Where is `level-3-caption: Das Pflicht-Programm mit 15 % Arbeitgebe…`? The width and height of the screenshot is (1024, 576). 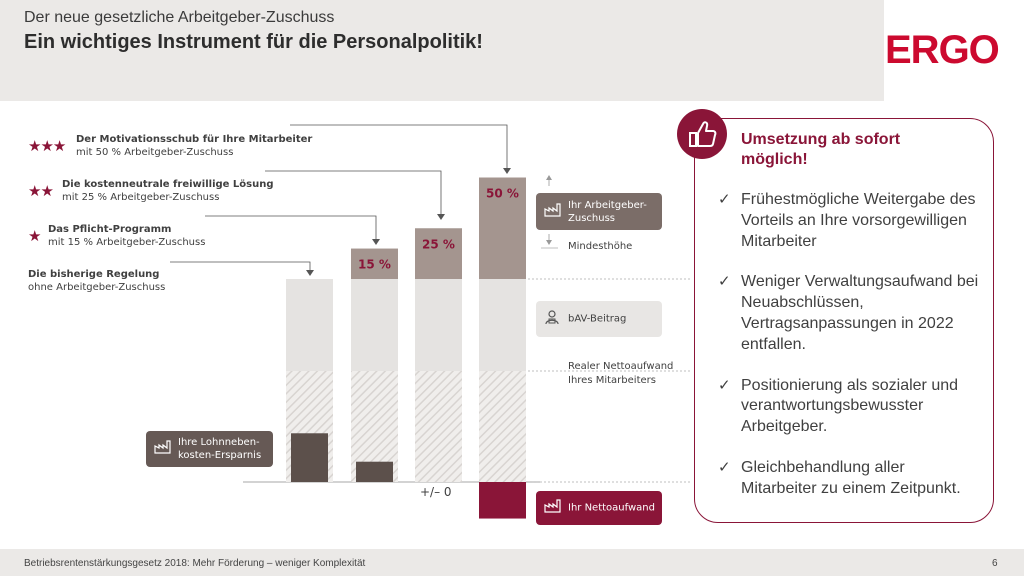 level-3-caption: Das Pflicht-Programm mit 15 % Arbeitgebe… is located at coordinates (126, 236).